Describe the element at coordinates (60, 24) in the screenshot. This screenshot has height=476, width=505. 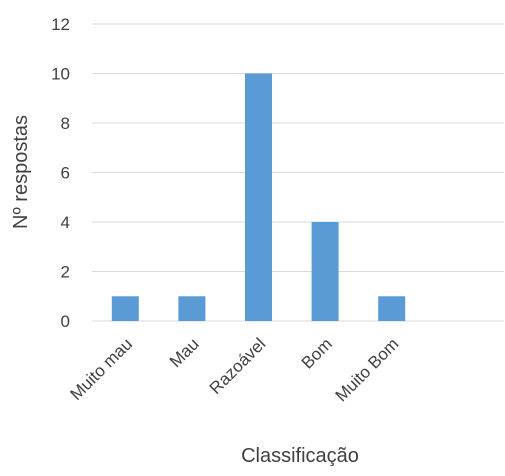
I see `y-tick-label: 12` at that location.